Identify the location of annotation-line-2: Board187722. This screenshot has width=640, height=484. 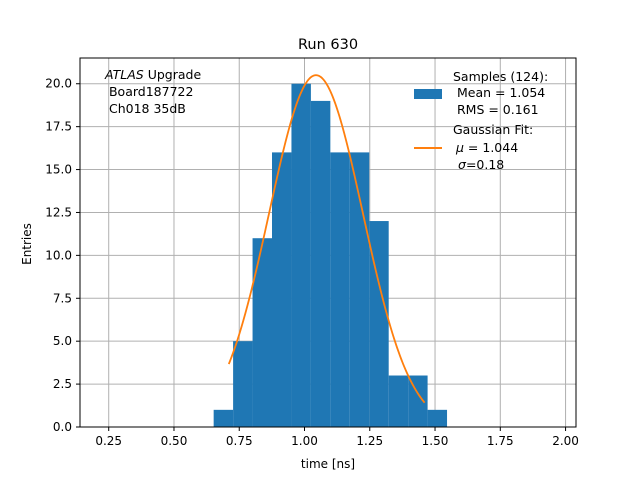
(149, 91).